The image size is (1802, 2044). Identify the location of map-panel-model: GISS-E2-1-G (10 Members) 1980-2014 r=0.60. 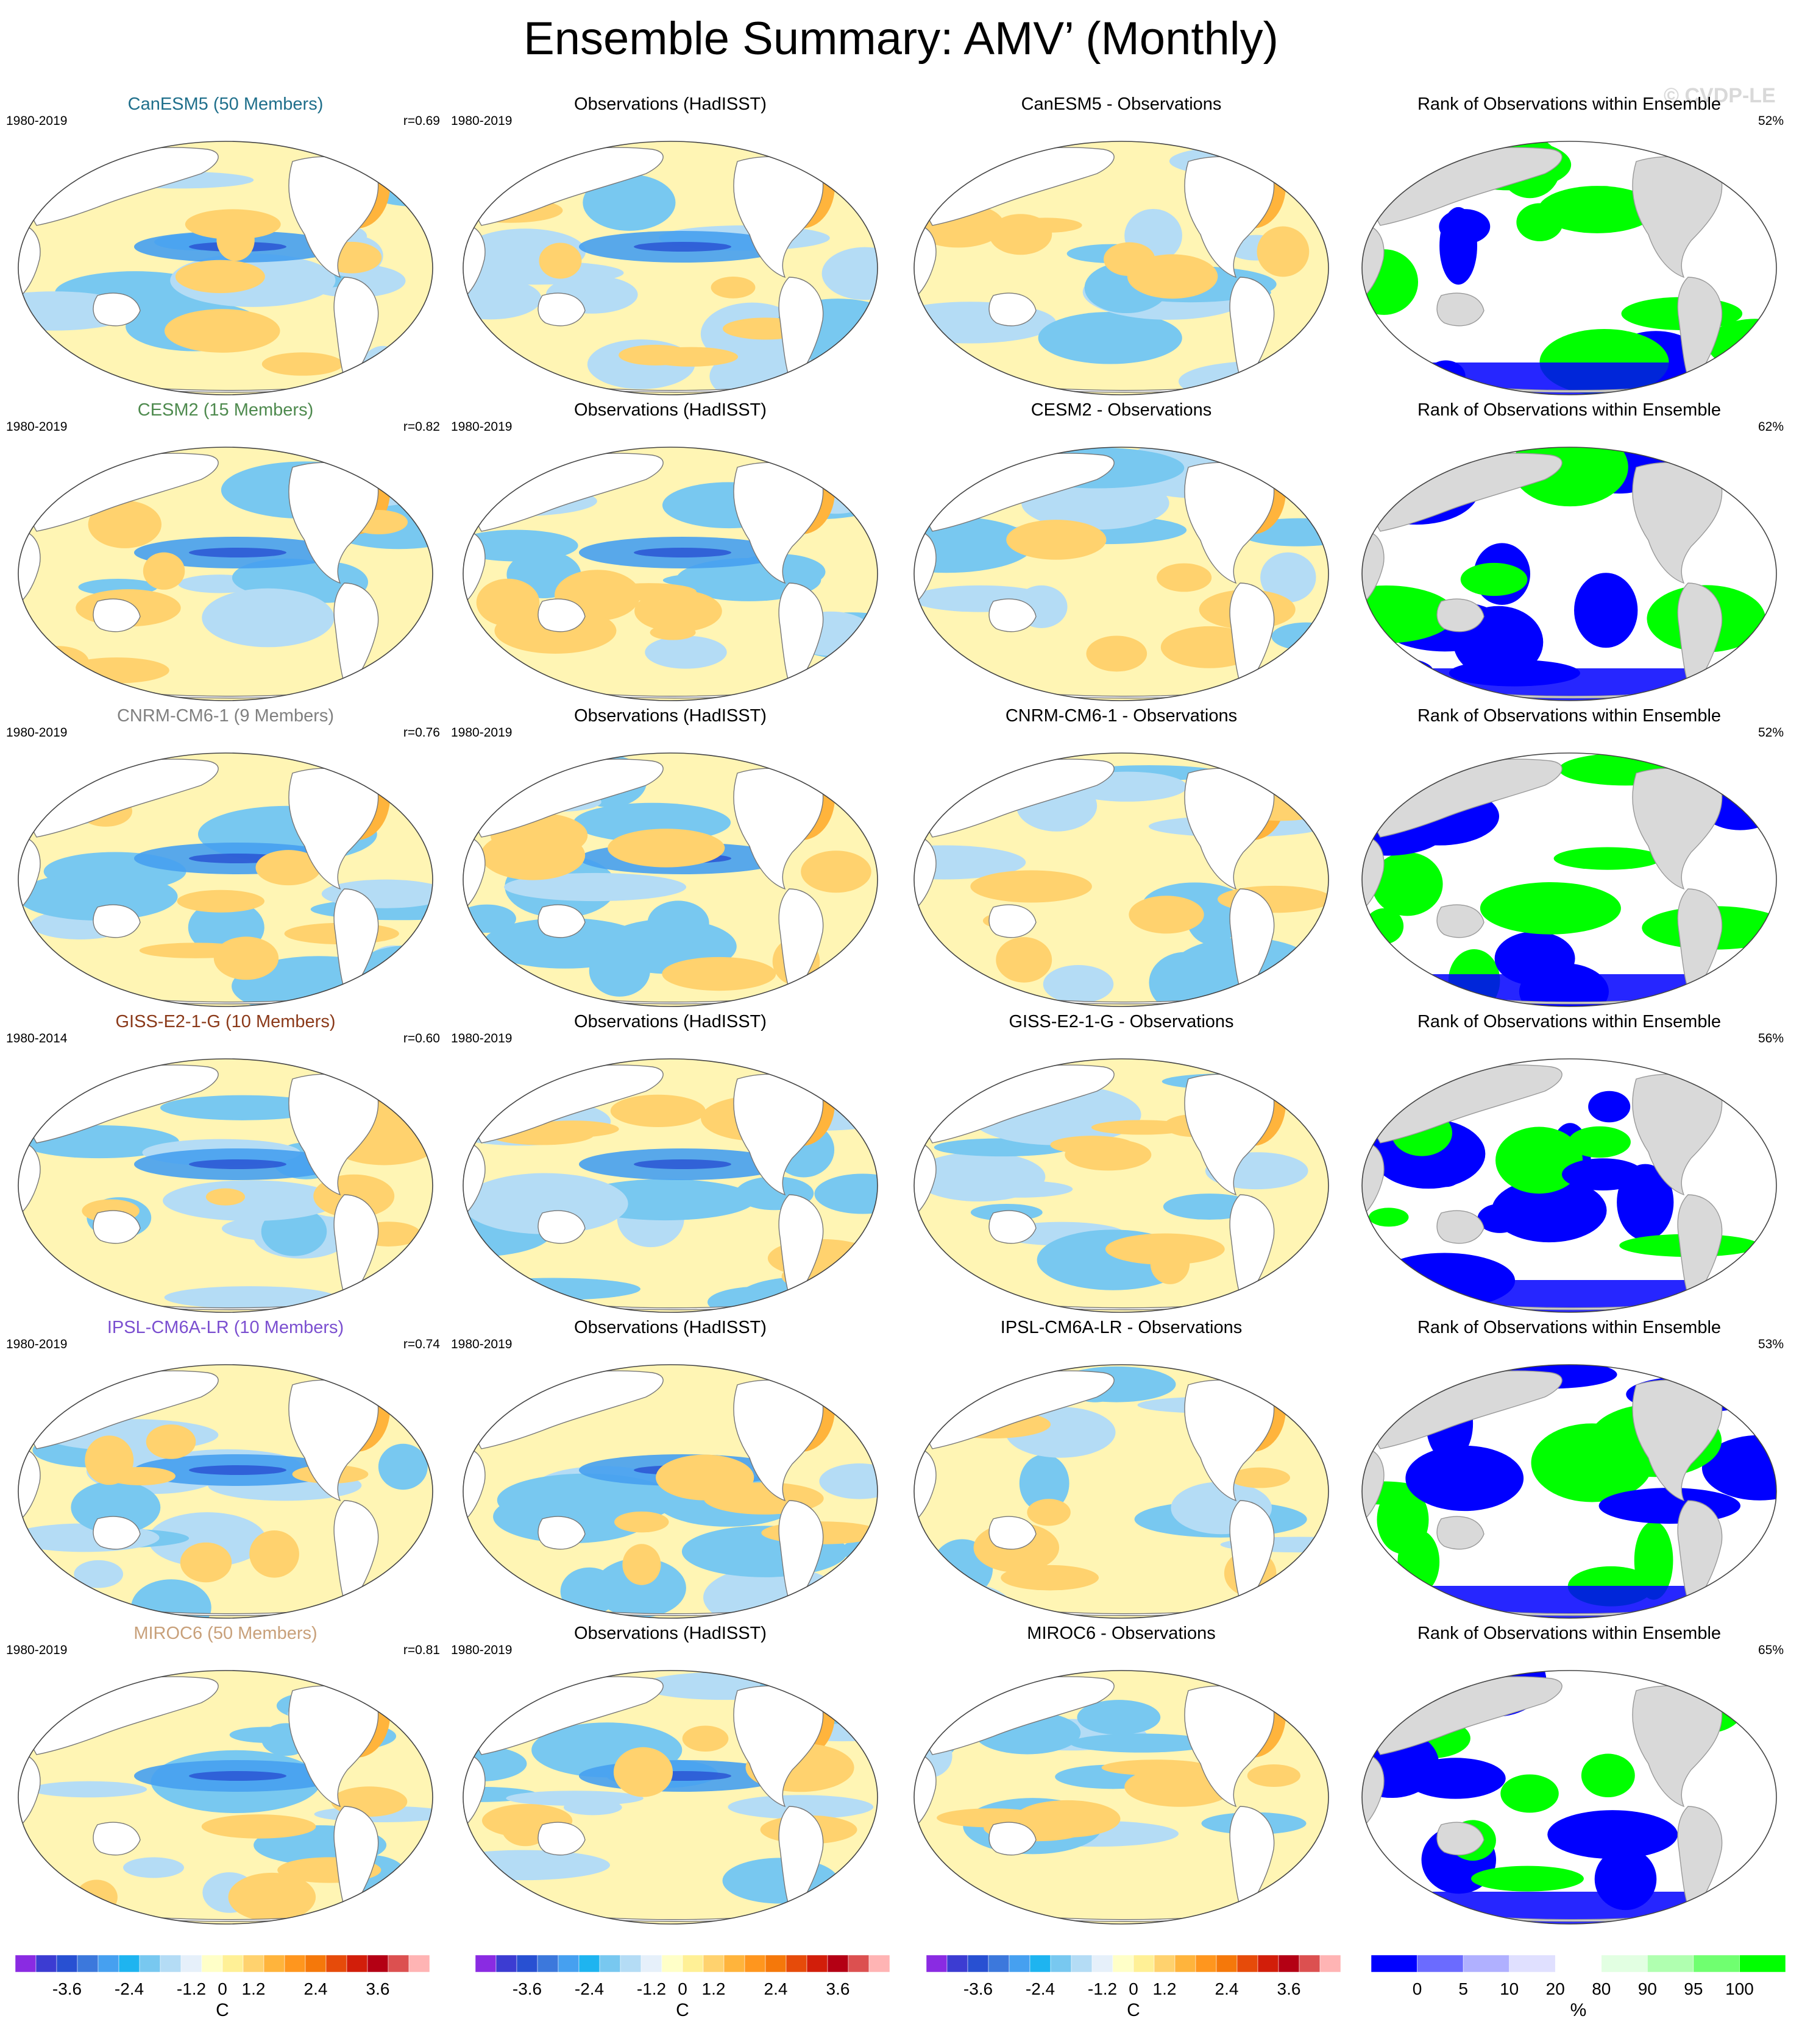
(226, 1165).